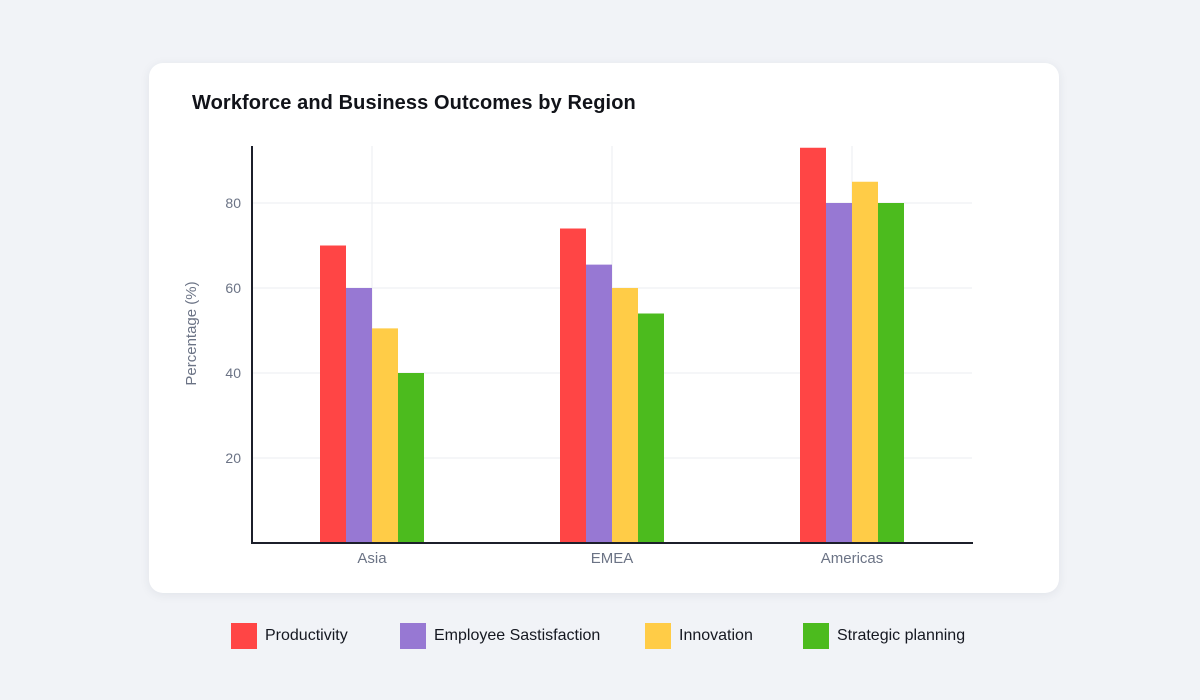 The height and width of the screenshot is (700, 1200). I want to click on legend-item-innovation: Innovation, so click(699, 636).